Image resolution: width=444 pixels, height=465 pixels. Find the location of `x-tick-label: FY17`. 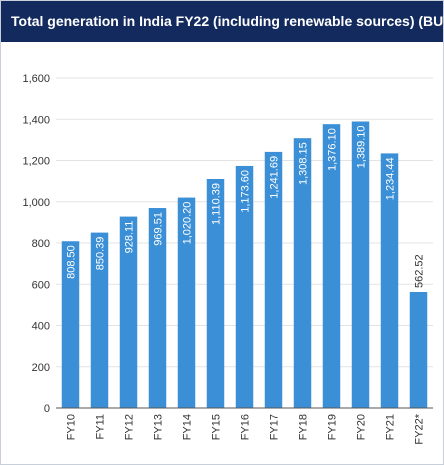

x-tick-label: FY17 is located at coordinates (275, 427).